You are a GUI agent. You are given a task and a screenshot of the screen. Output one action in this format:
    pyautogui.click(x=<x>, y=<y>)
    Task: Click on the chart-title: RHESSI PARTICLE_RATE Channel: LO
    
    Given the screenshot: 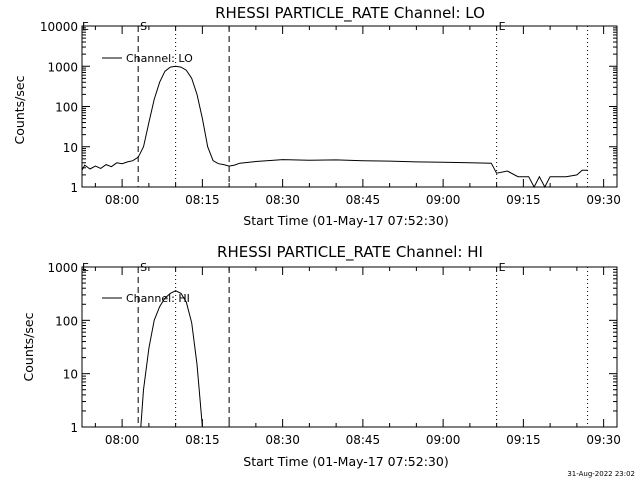 What is the action you would take?
    pyautogui.click(x=350, y=13)
    